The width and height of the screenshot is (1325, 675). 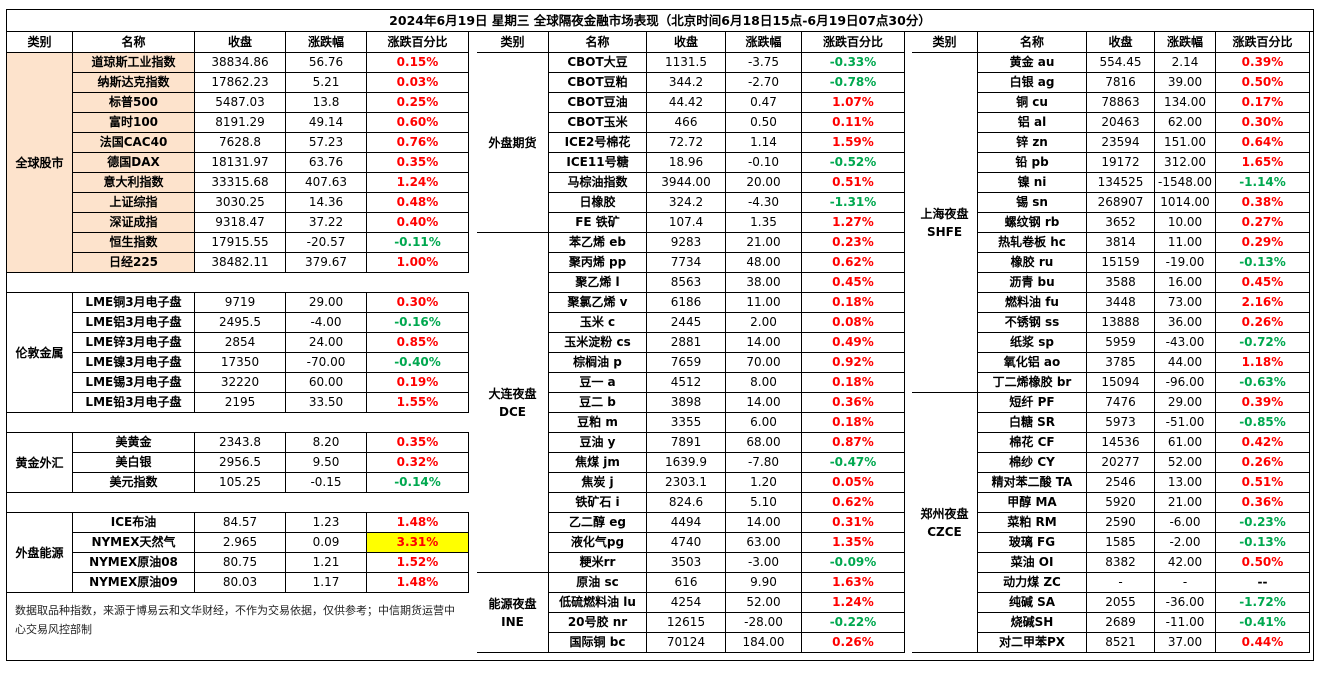 What do you see at coordinates (853, 103) in the screenshot?
I see `cell-pct: 1.07%` at bounding box center [853, 103].